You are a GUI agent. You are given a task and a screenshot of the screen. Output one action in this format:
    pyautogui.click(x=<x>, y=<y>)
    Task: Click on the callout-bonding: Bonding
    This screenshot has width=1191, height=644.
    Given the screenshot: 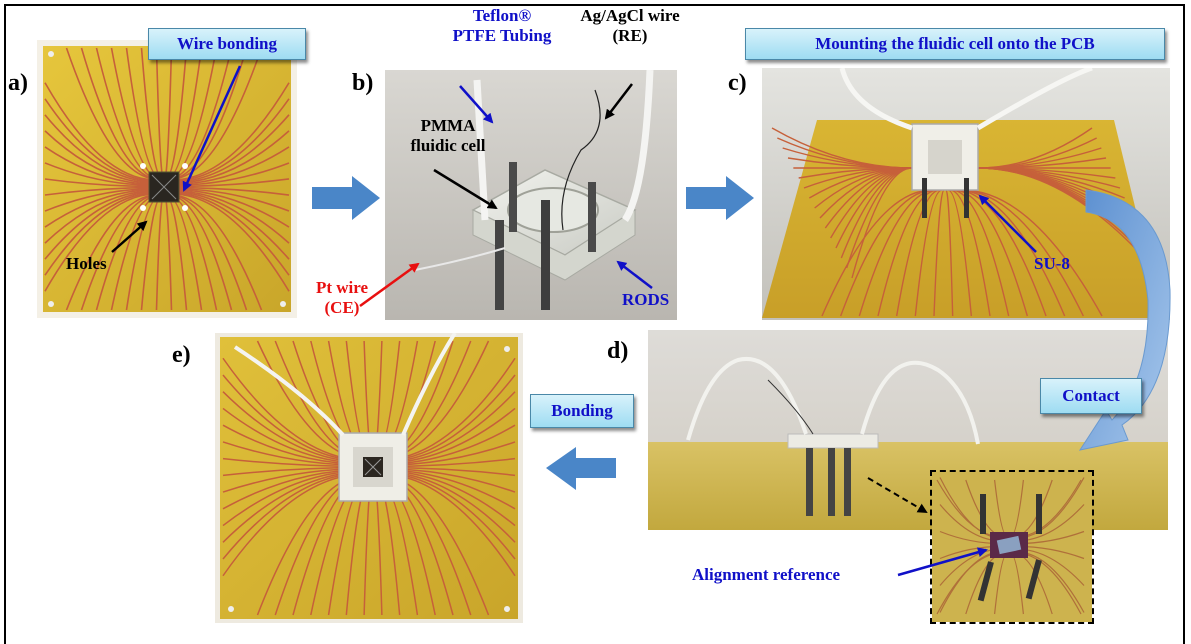 What is the action you would take?
    pyautogui.click(x=582, y=411)
    